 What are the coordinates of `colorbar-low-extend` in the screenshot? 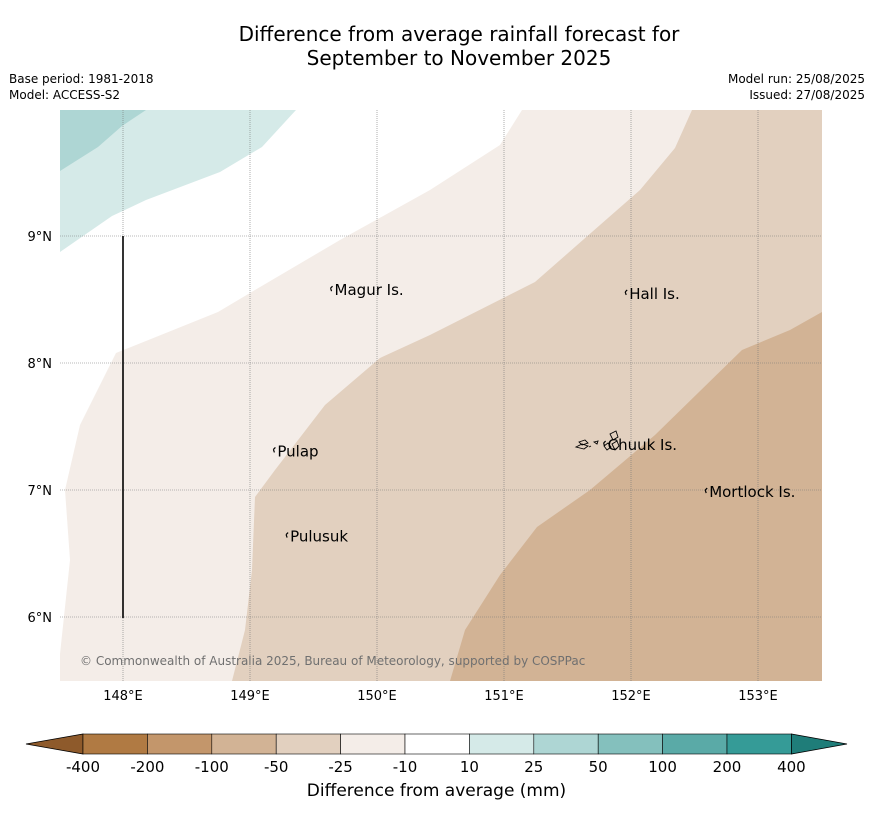 It's located at (54, 744).